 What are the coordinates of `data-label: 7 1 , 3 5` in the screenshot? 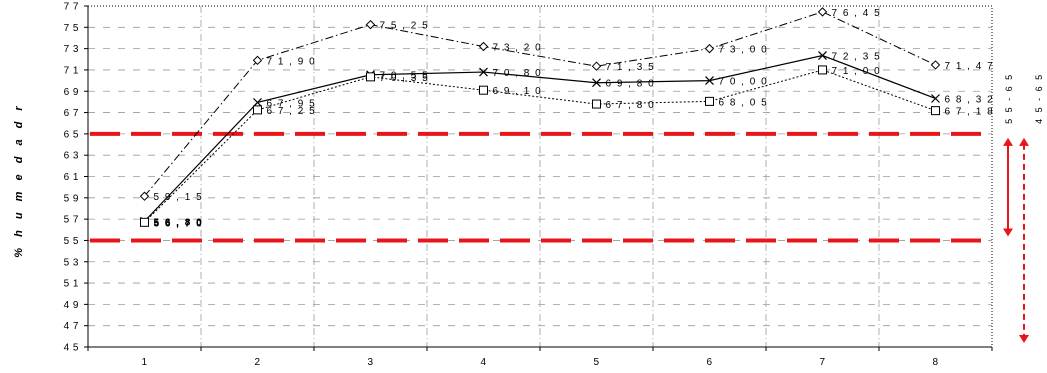 It's located at (631, 67).